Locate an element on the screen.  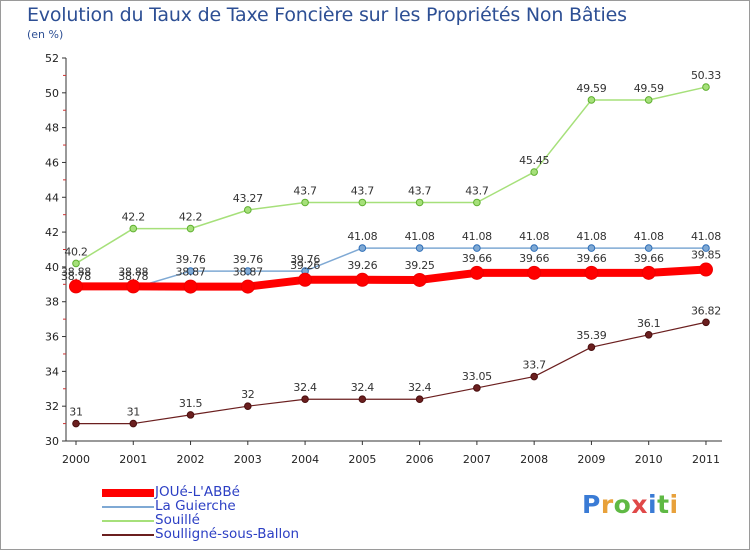
data-label-soullign-sous-ballon: 36.82 is located at coordinates (706, 310).